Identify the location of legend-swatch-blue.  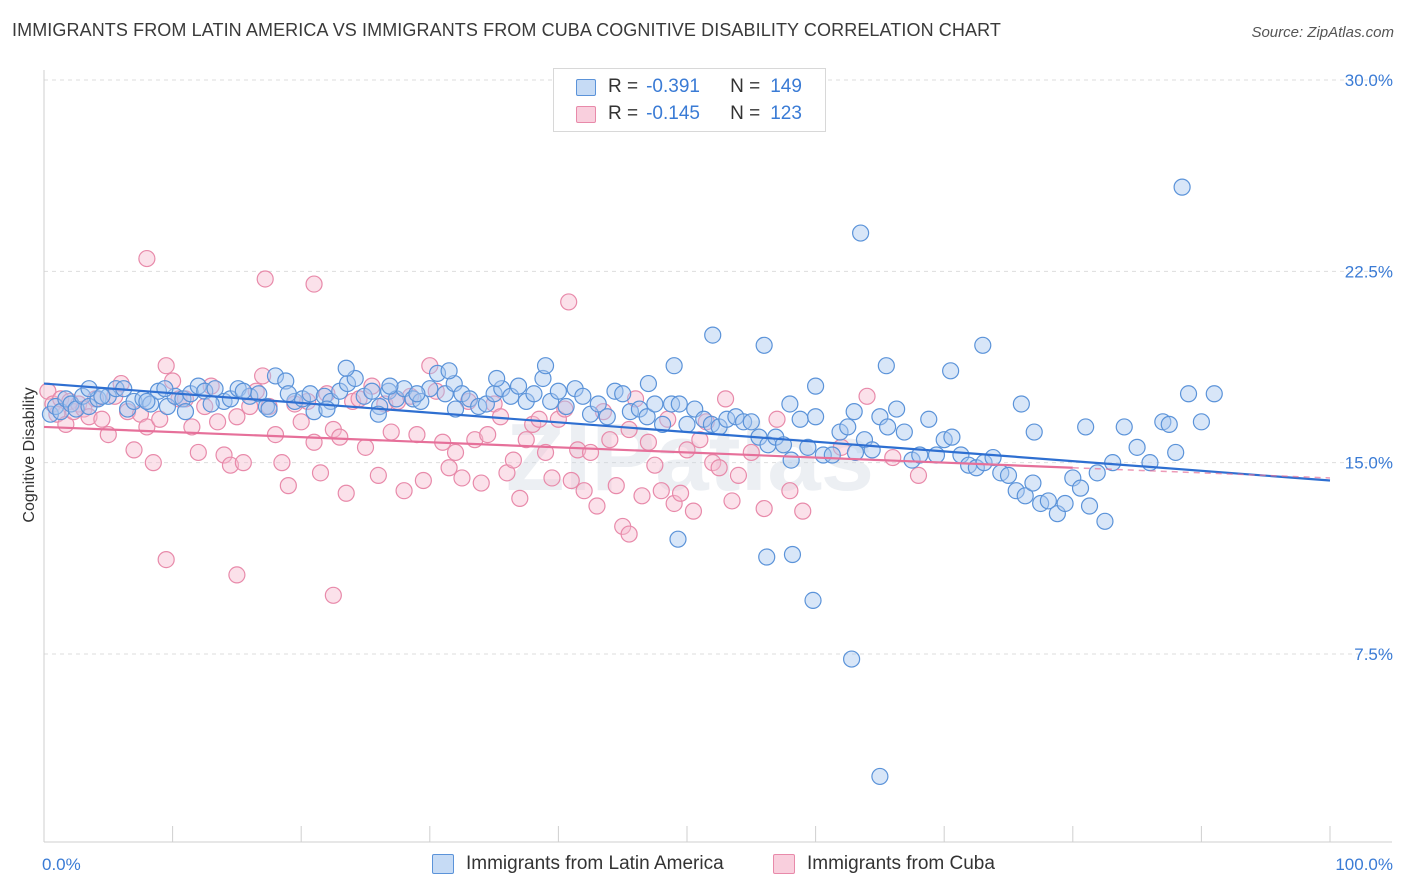
(586, 87).